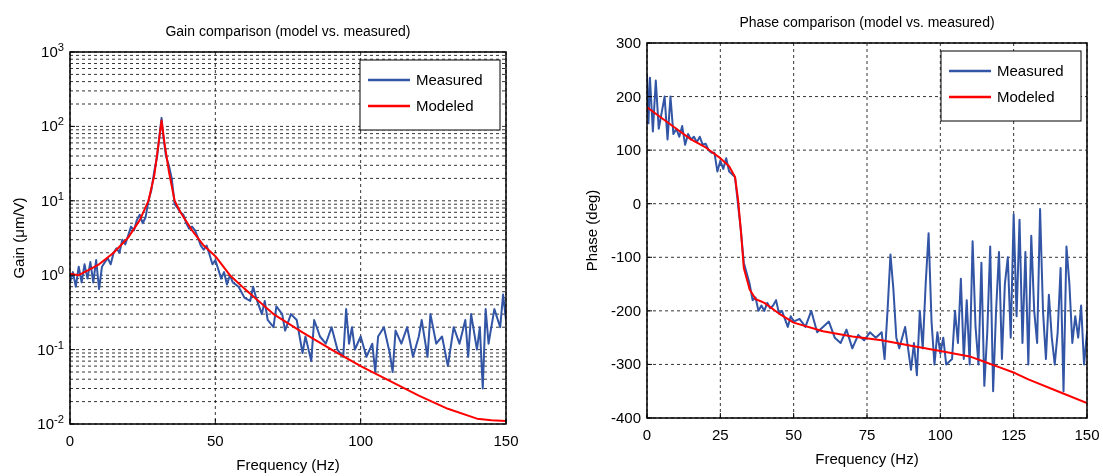 The width and height of the screenshot is (1103, 476). What do you see at coordinates (52, 50) in the screenshot?
I see `y-tick-label: 10$^{3}$` at bounding box center [52, 50].